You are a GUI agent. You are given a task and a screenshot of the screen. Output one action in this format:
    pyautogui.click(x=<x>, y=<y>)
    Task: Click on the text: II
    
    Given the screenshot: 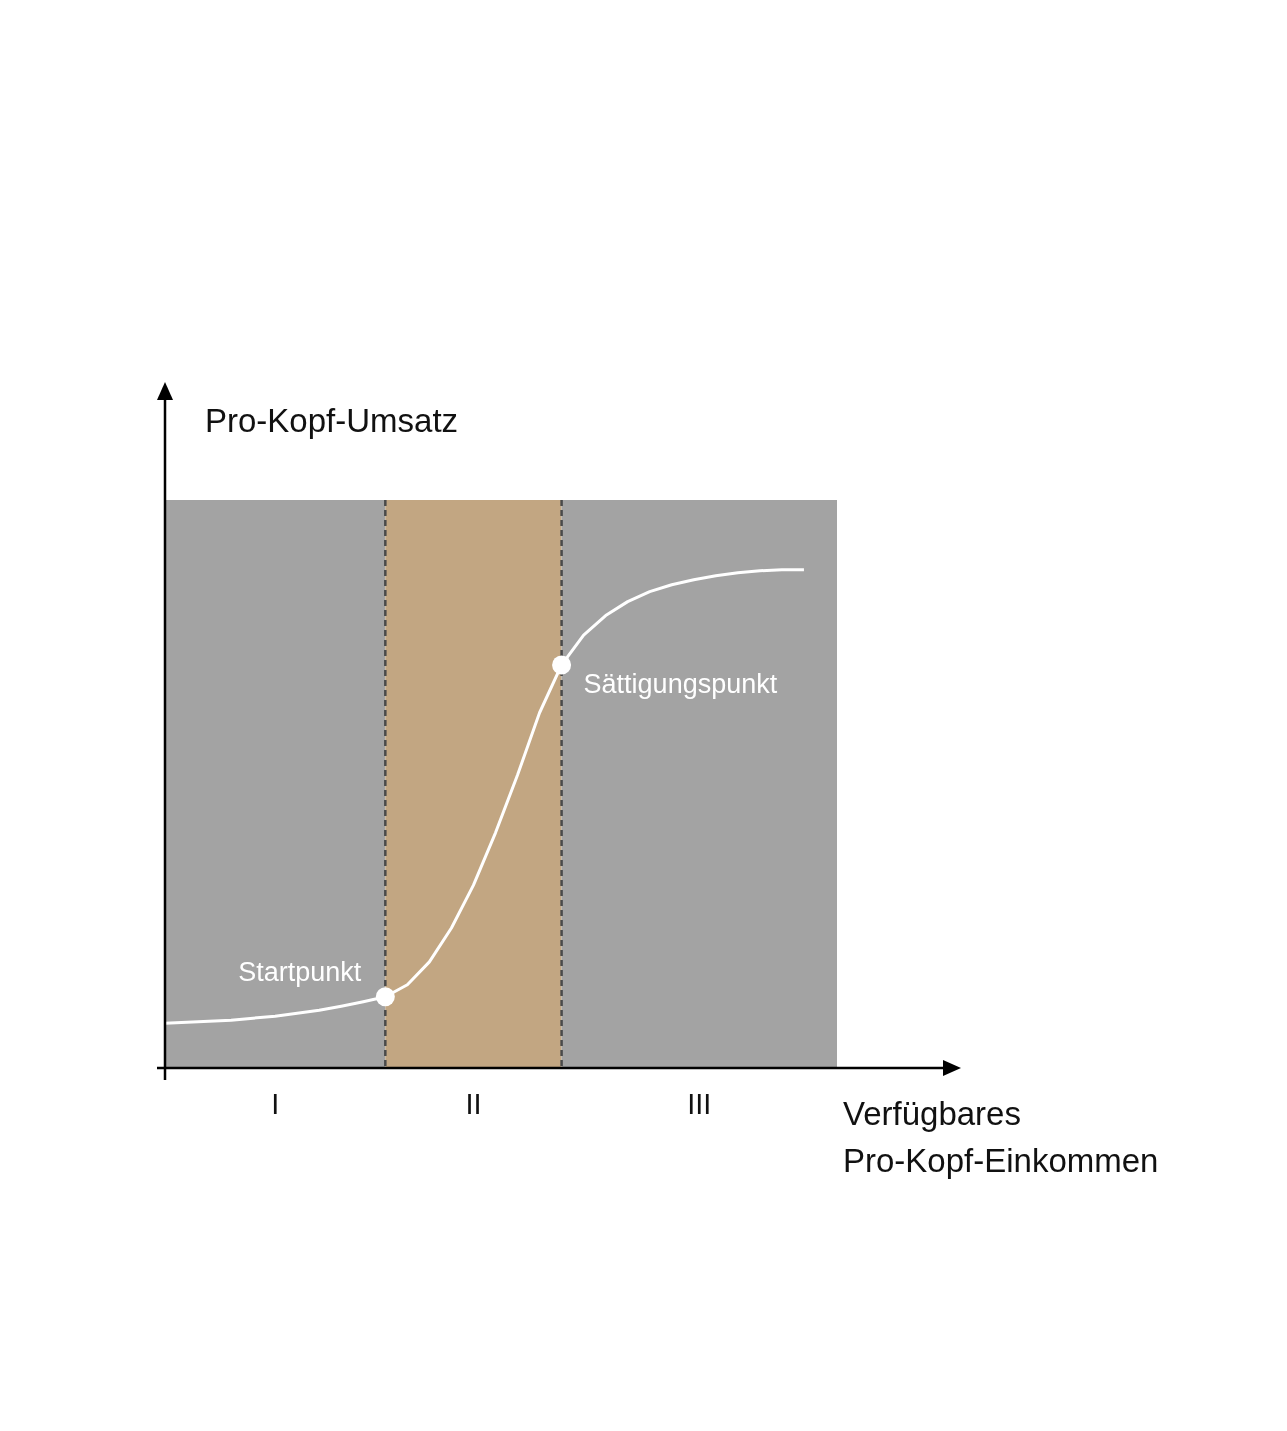 What is the action you would take?
    pyautogui.click(x=473, y=1104)
    